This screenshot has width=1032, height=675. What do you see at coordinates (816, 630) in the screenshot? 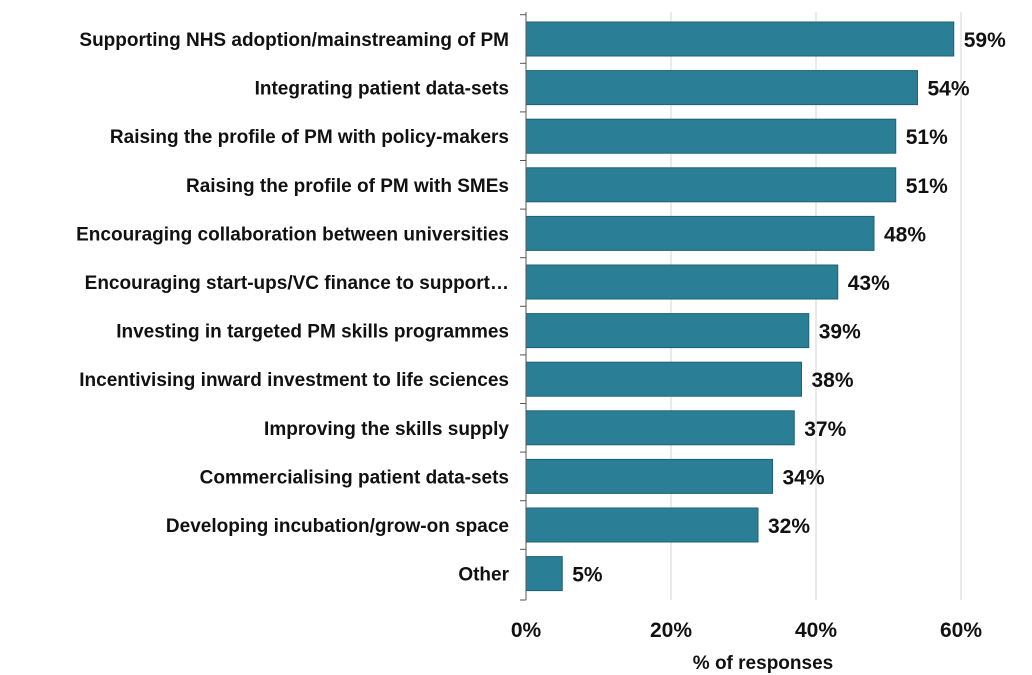
I see `x-tick-label: 40%` at bounding box center [816, 630].